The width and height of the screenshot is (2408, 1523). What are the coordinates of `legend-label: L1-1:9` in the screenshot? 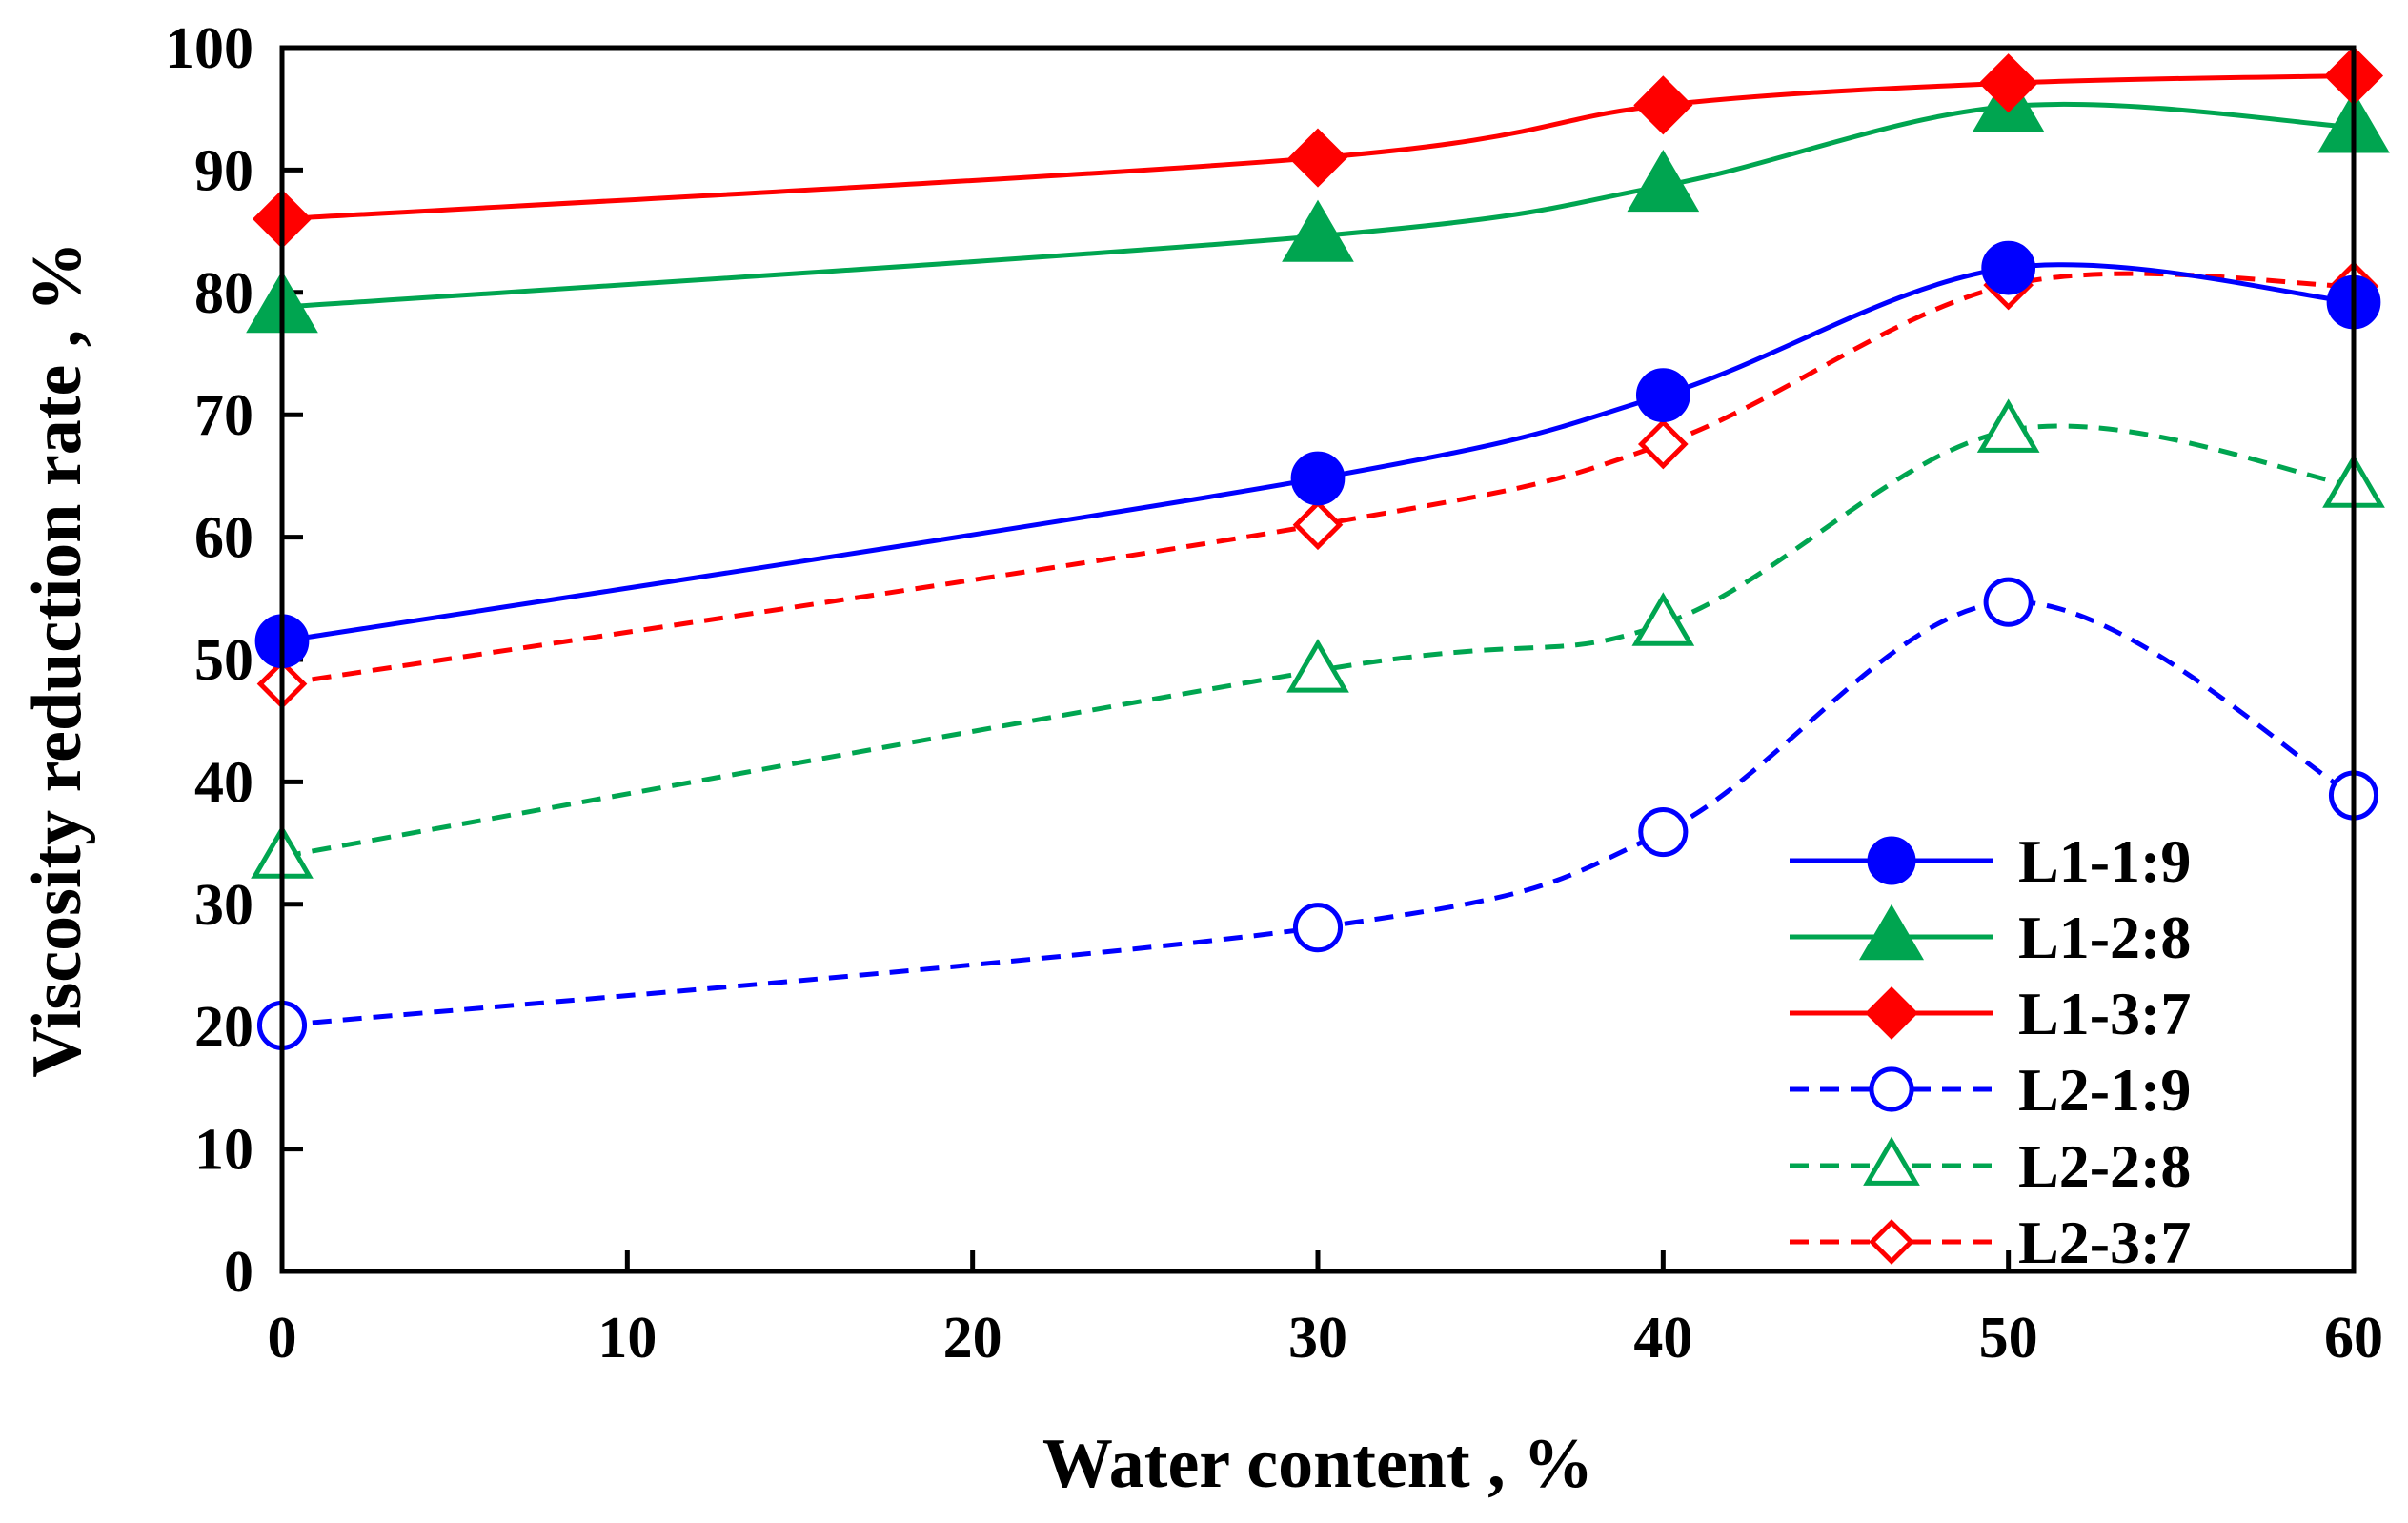 It's located at (2104, 861).